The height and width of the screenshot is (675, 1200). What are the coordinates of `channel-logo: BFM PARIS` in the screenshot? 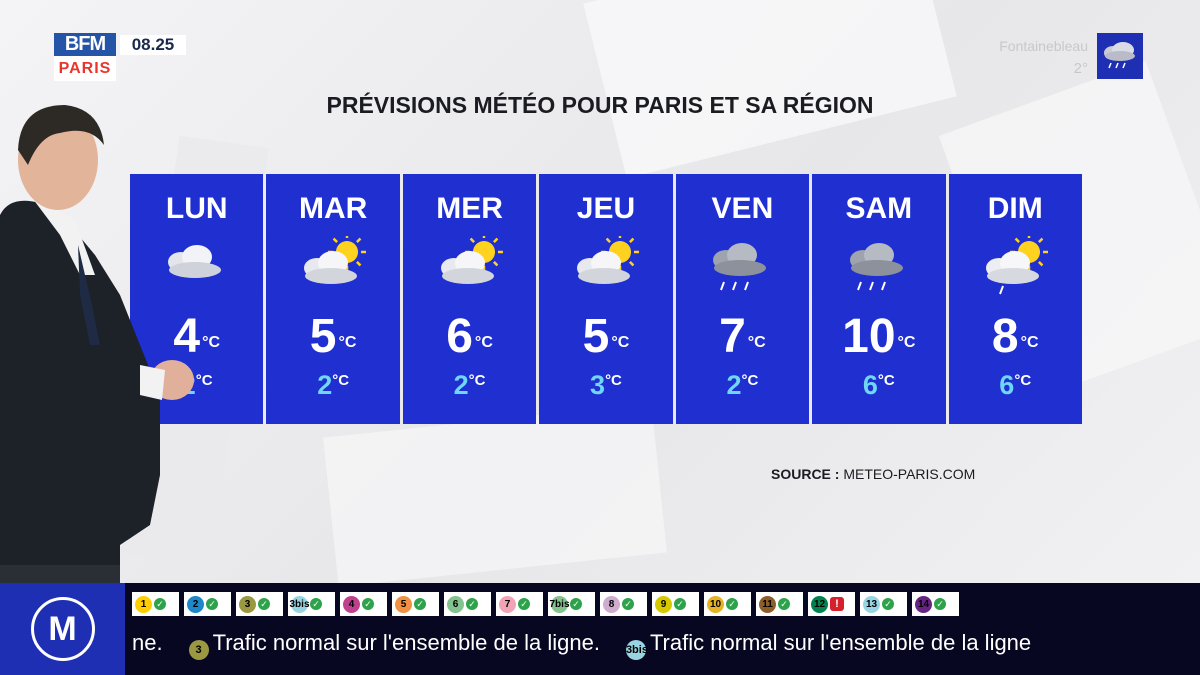 It's located at (85, 57).